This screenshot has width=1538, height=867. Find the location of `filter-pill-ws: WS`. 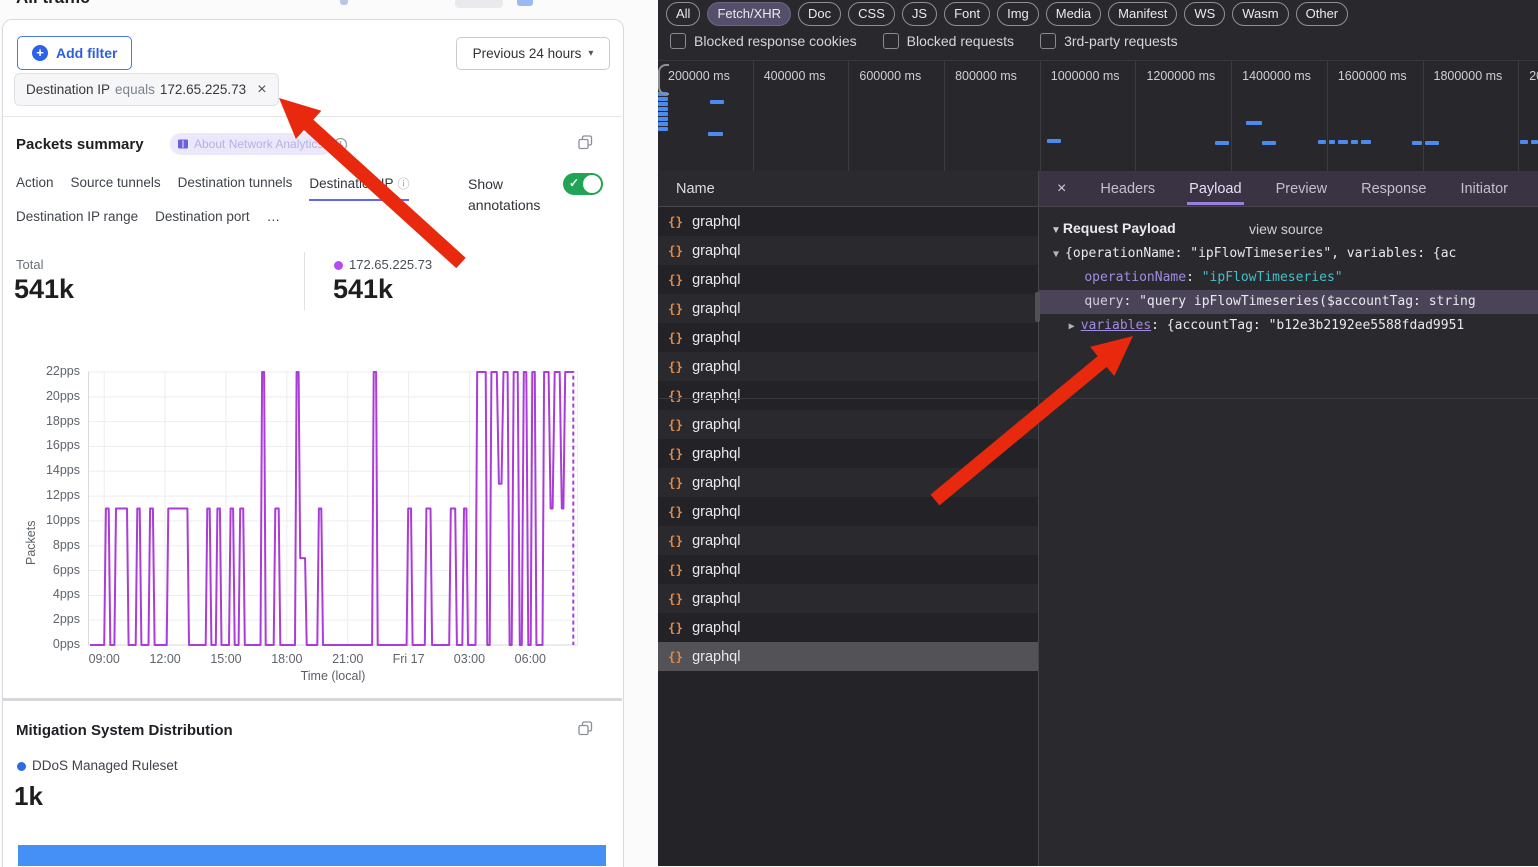

filter-pill-ws: WS is located at coordinates (1205, 14).